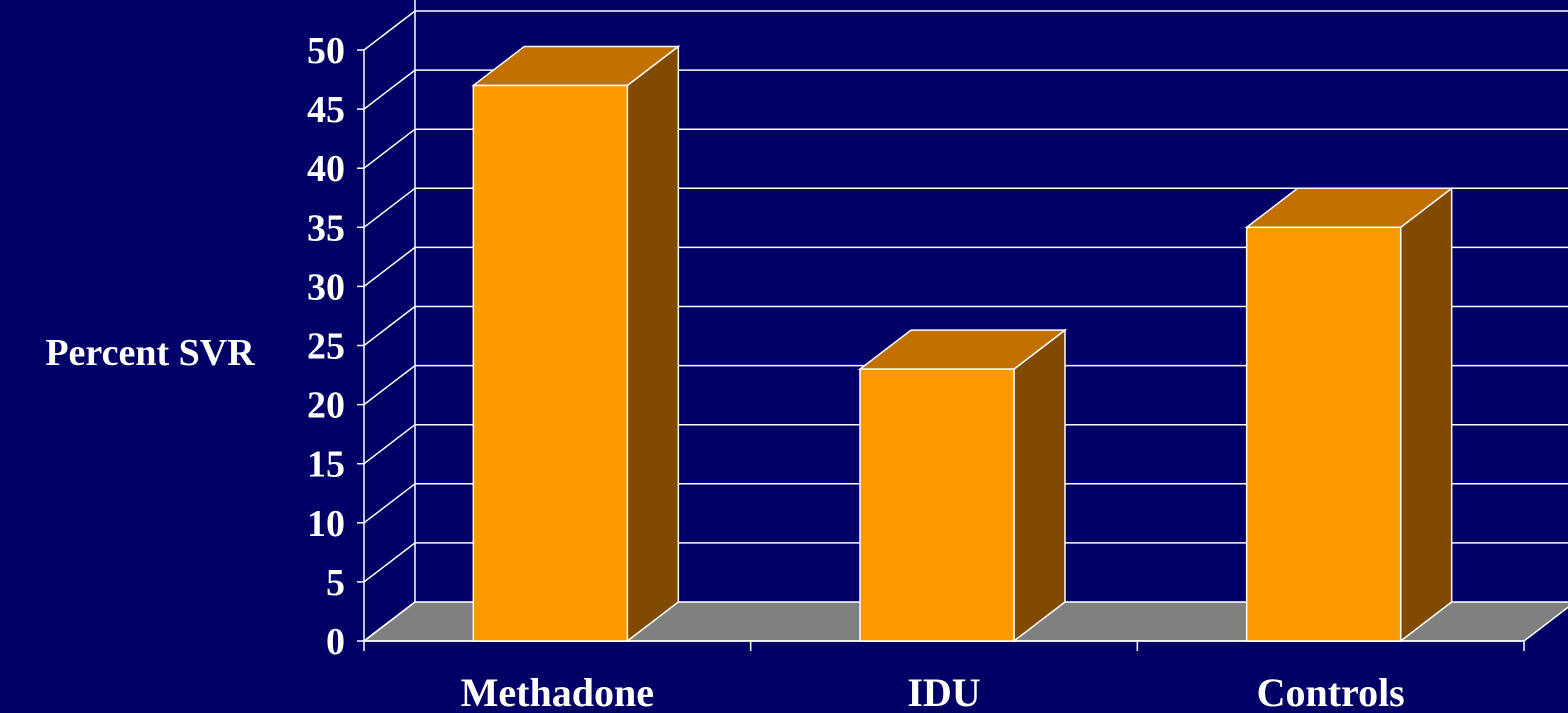  Describe the element at coordinates (326, 465) in the screenshot. I see `y-tick-label: 15` at that location.